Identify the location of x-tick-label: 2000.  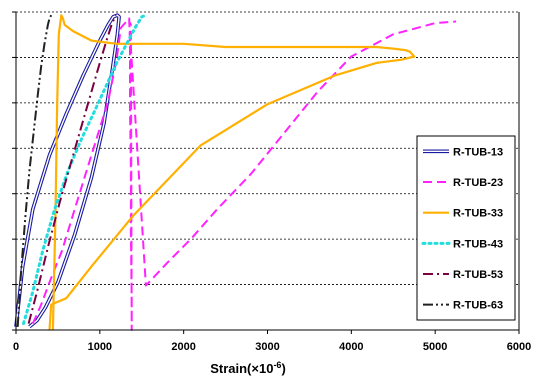
(183, 347).